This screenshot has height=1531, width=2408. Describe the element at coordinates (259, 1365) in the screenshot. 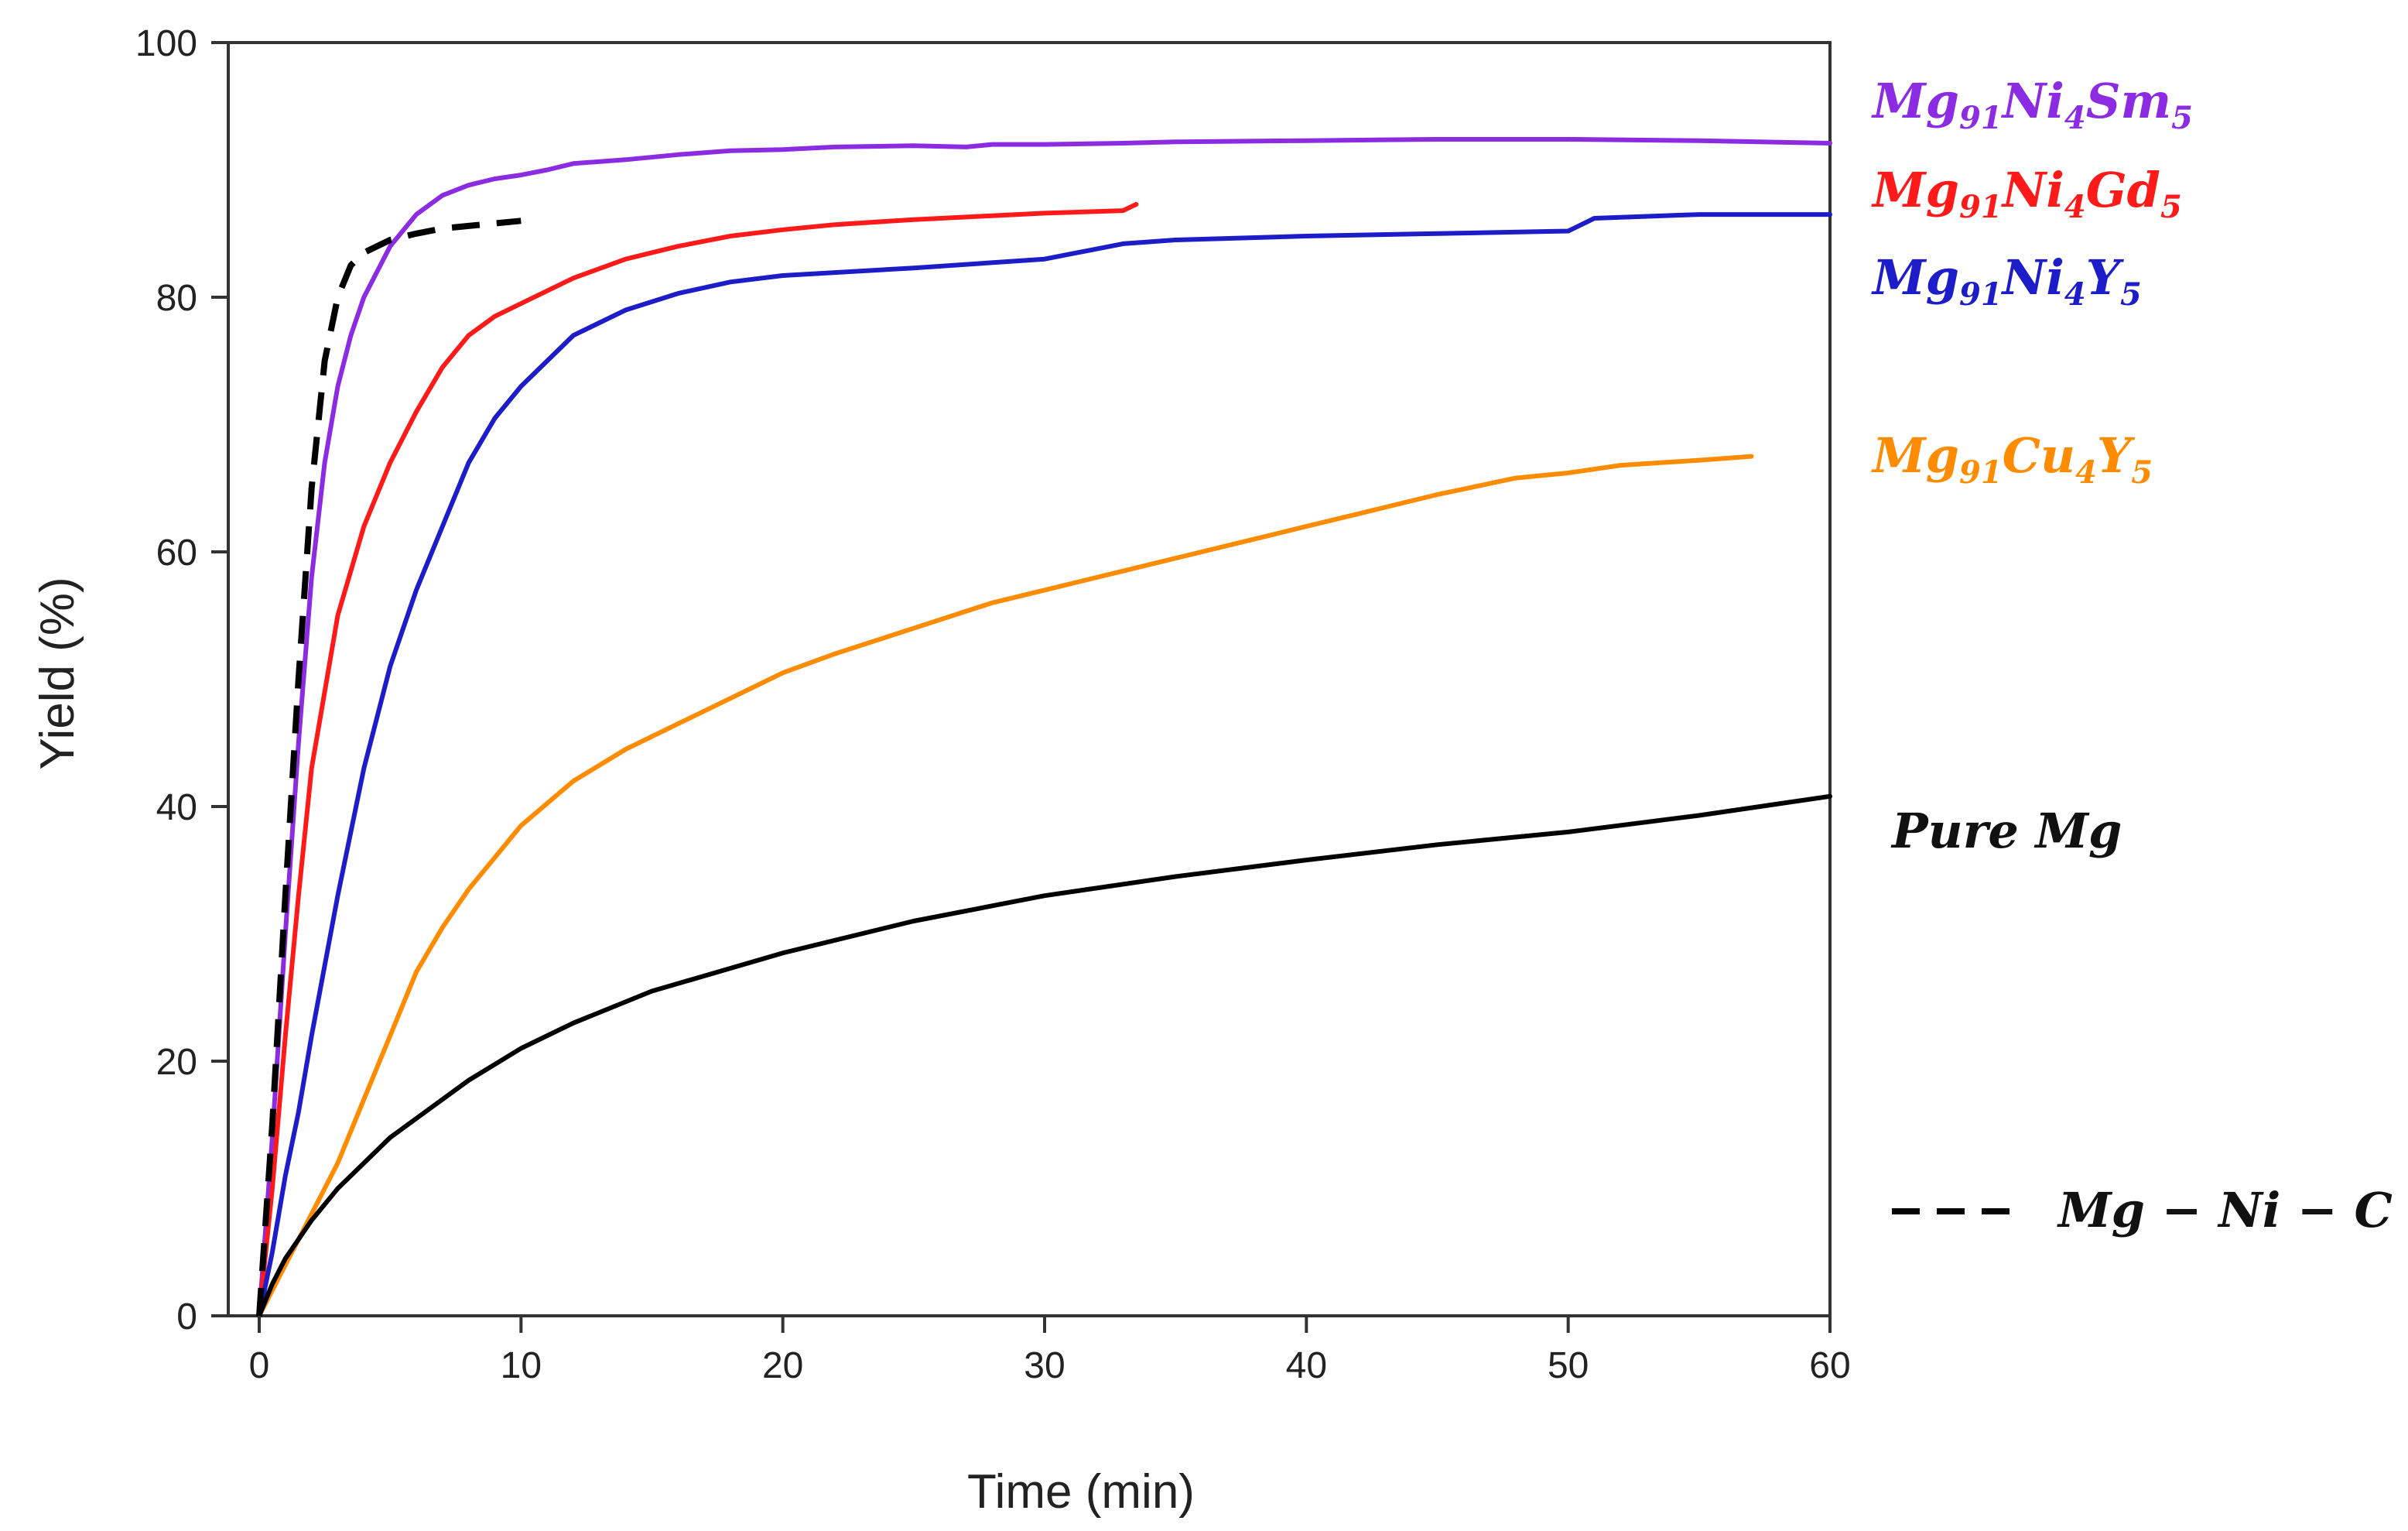

I see `x-tick-label: 0` at that location.